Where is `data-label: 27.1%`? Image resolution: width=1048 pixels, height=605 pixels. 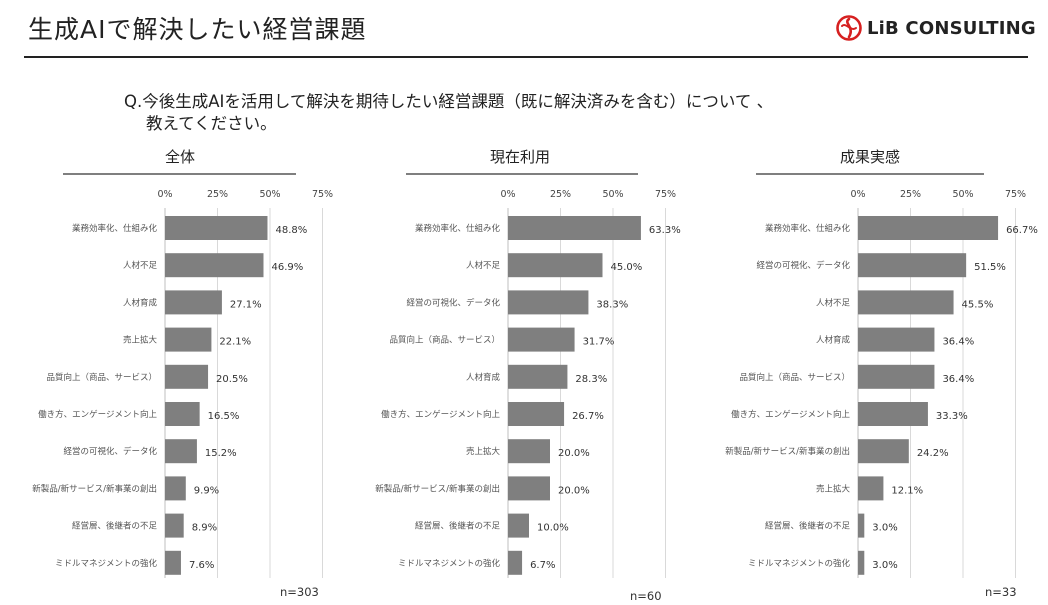
data-label: 27.1% is located at coordinates (246, 304).